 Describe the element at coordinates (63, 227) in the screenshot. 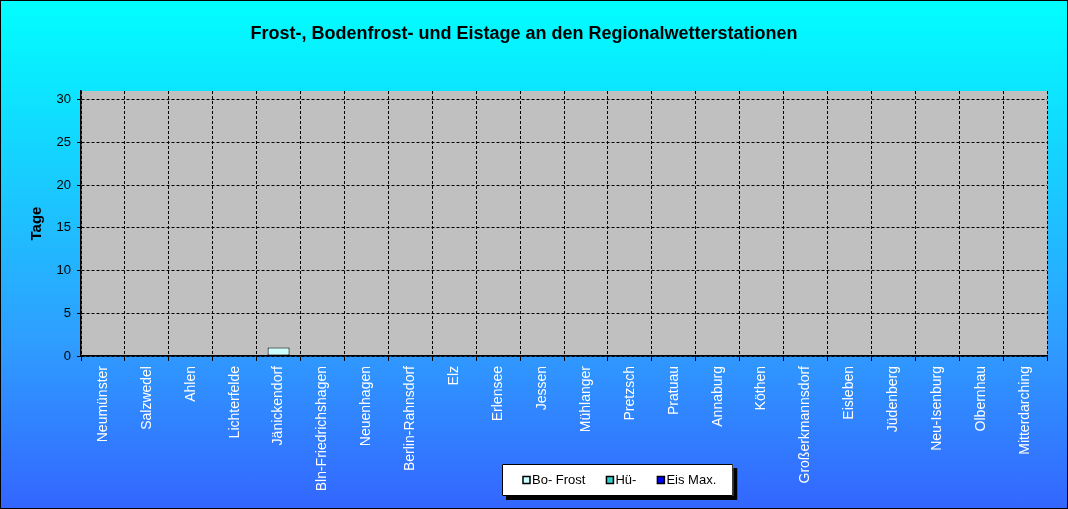

I see `y-tick-label: 15` at that location.